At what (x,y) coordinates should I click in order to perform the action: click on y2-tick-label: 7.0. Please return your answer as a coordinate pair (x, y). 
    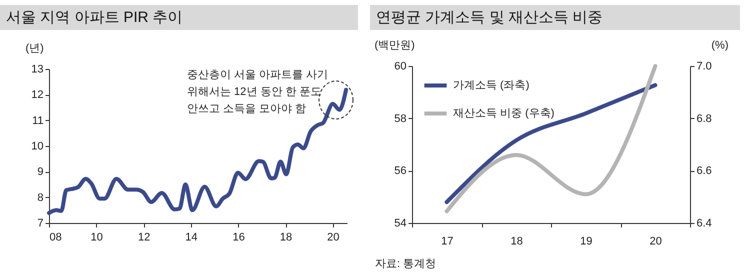
    Looking at the image, I should click on (704, 66).